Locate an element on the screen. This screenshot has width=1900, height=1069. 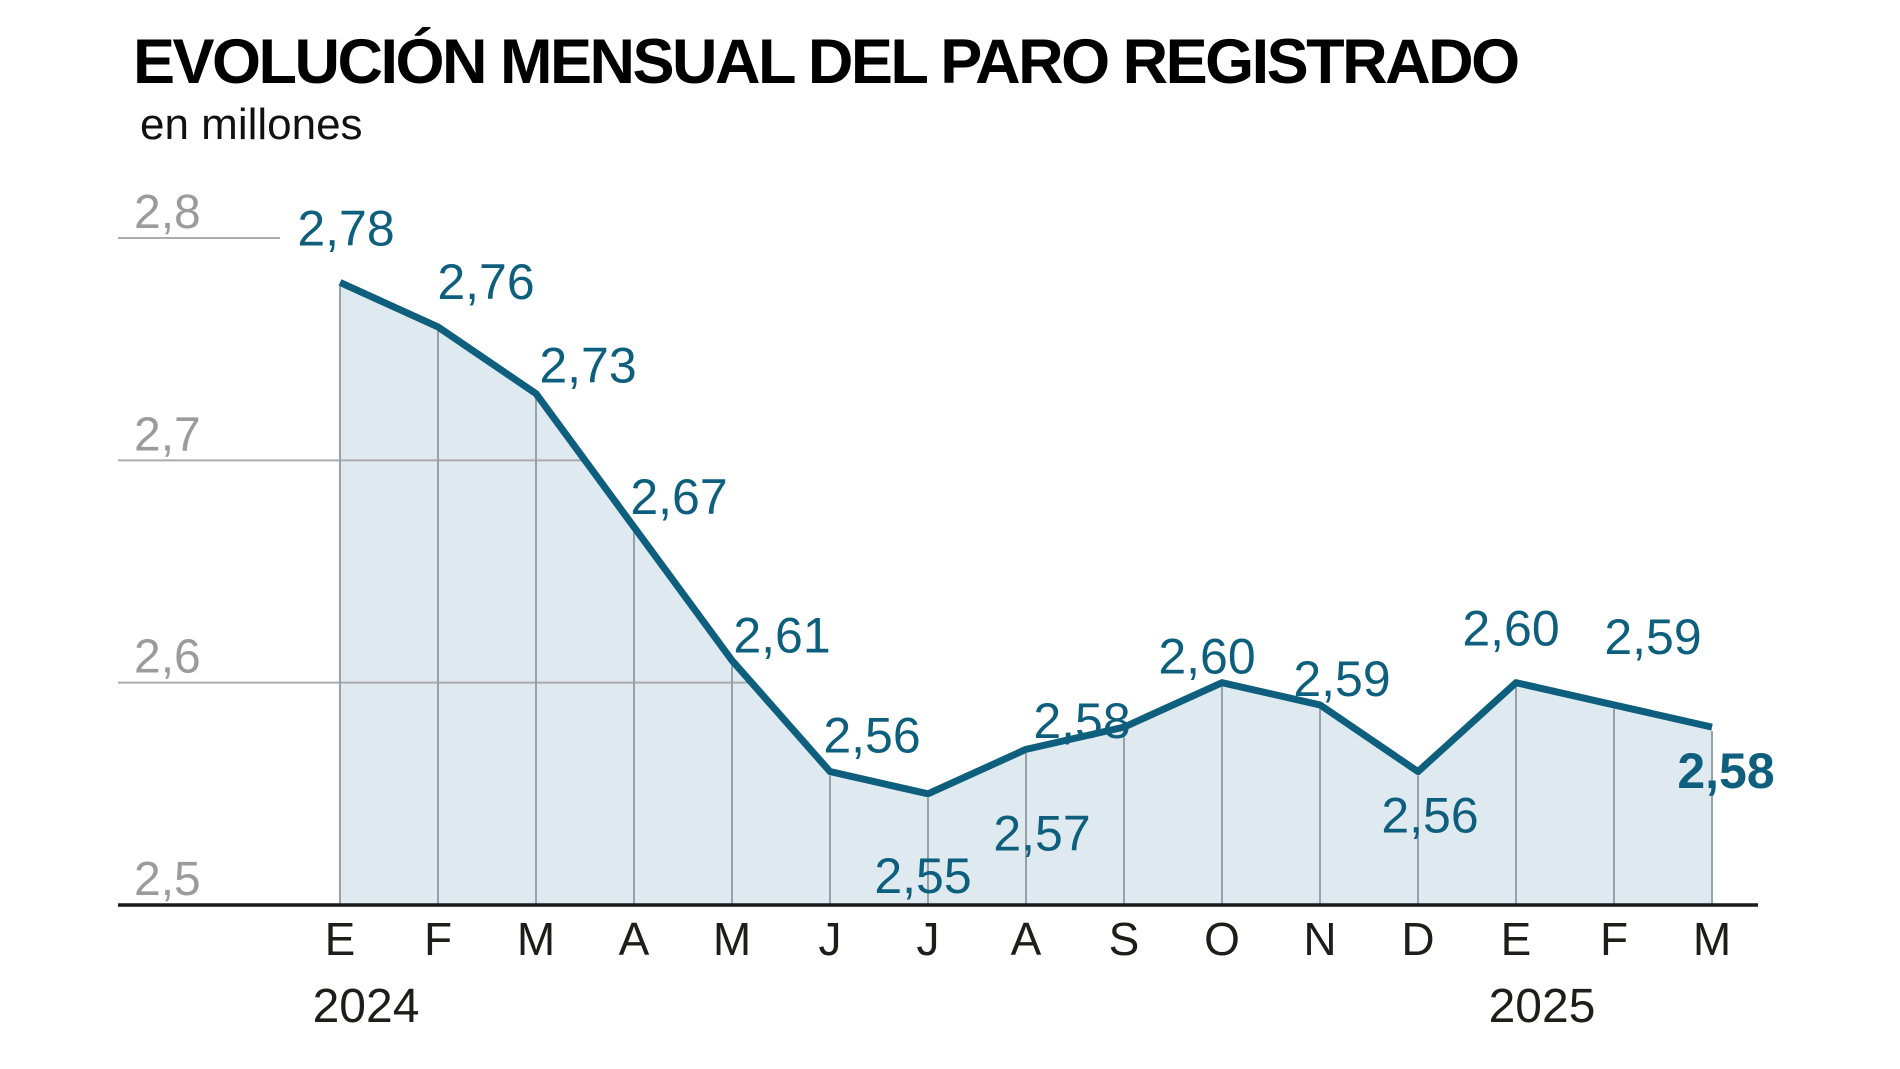
x-axis-year-label: 2025 is located at coordinates (1542, 1006).